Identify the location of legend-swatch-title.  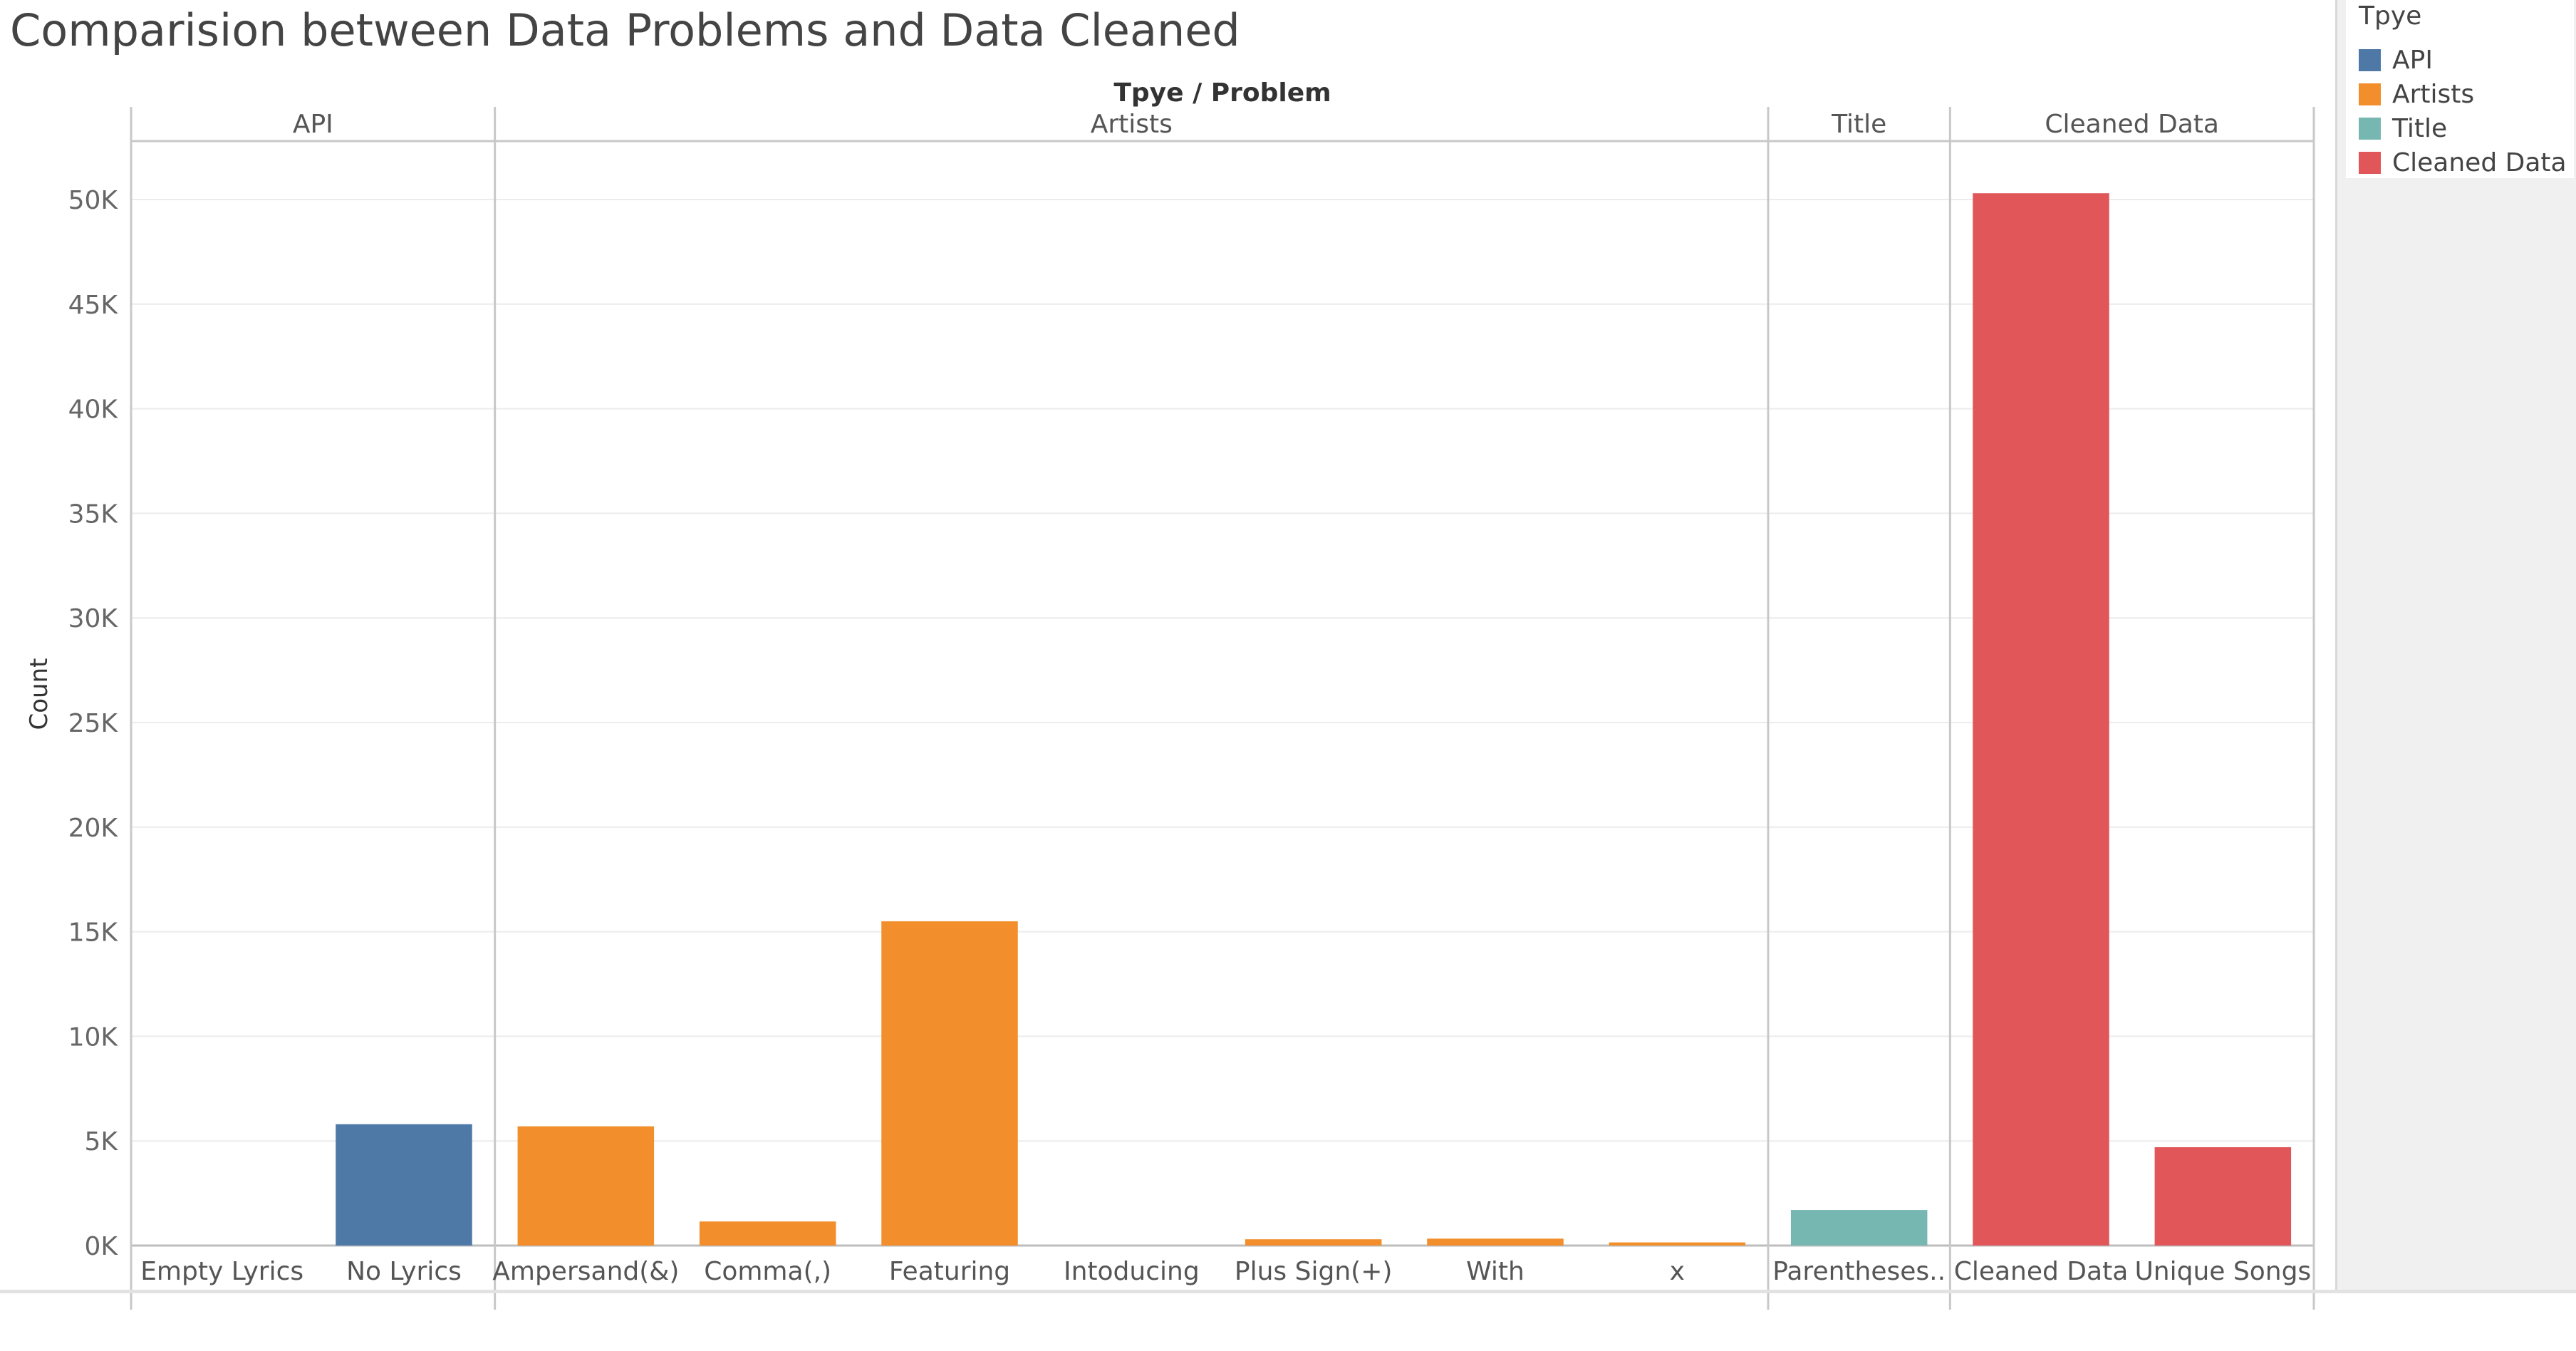
(2370, 128).